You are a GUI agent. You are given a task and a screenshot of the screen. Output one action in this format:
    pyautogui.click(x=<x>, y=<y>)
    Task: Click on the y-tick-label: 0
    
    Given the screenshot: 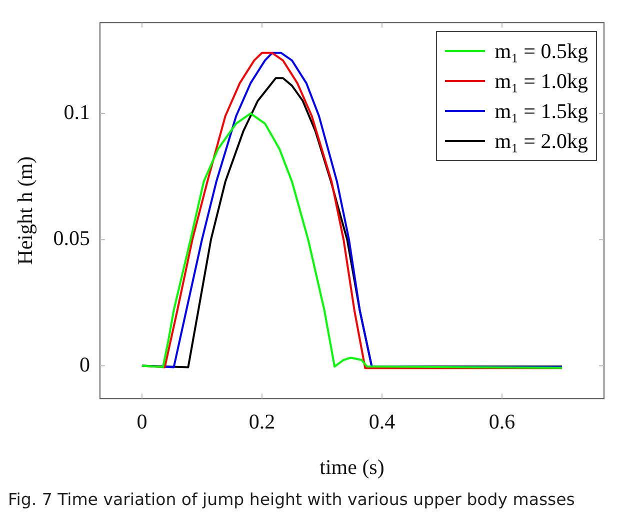 What is the action you would take?
    pyautogui.click(x=84, y=364)
    